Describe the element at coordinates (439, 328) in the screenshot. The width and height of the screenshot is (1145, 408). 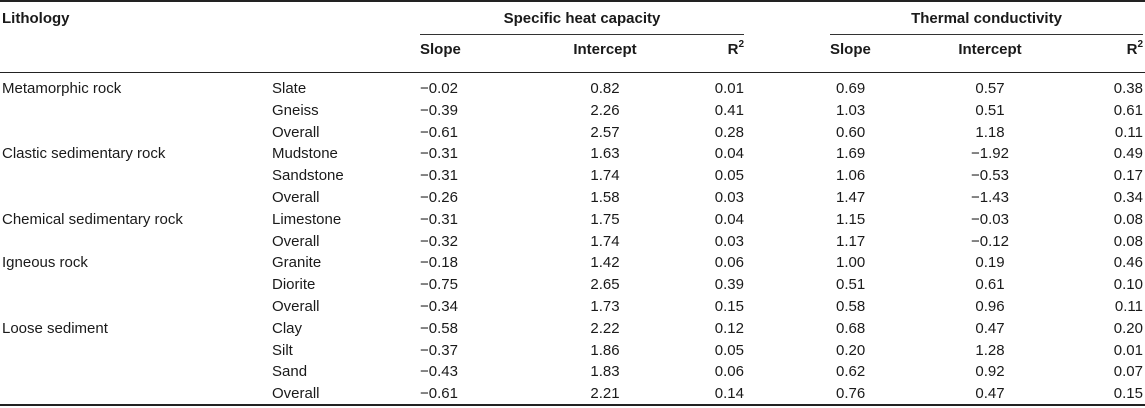
I see `heat-slope-cell: −0.58` at that location.